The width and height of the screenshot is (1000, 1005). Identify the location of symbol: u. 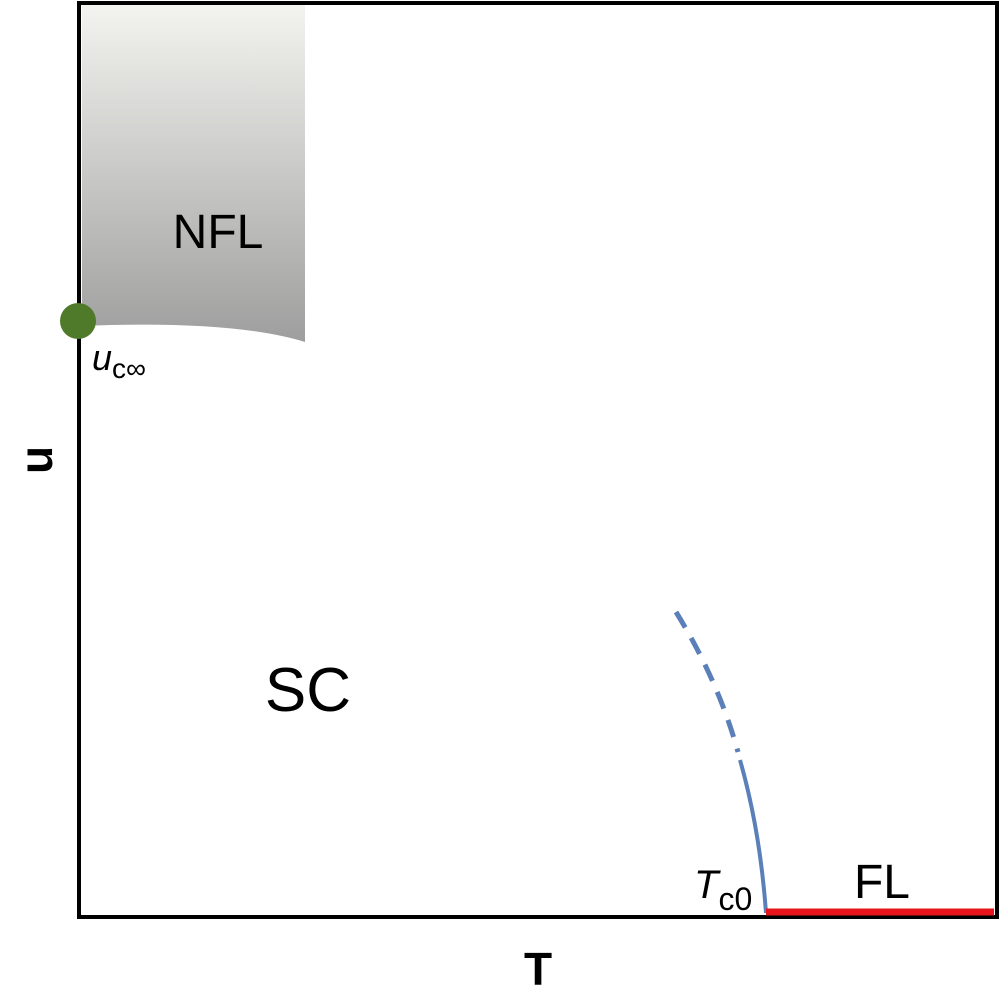
(102, 357).